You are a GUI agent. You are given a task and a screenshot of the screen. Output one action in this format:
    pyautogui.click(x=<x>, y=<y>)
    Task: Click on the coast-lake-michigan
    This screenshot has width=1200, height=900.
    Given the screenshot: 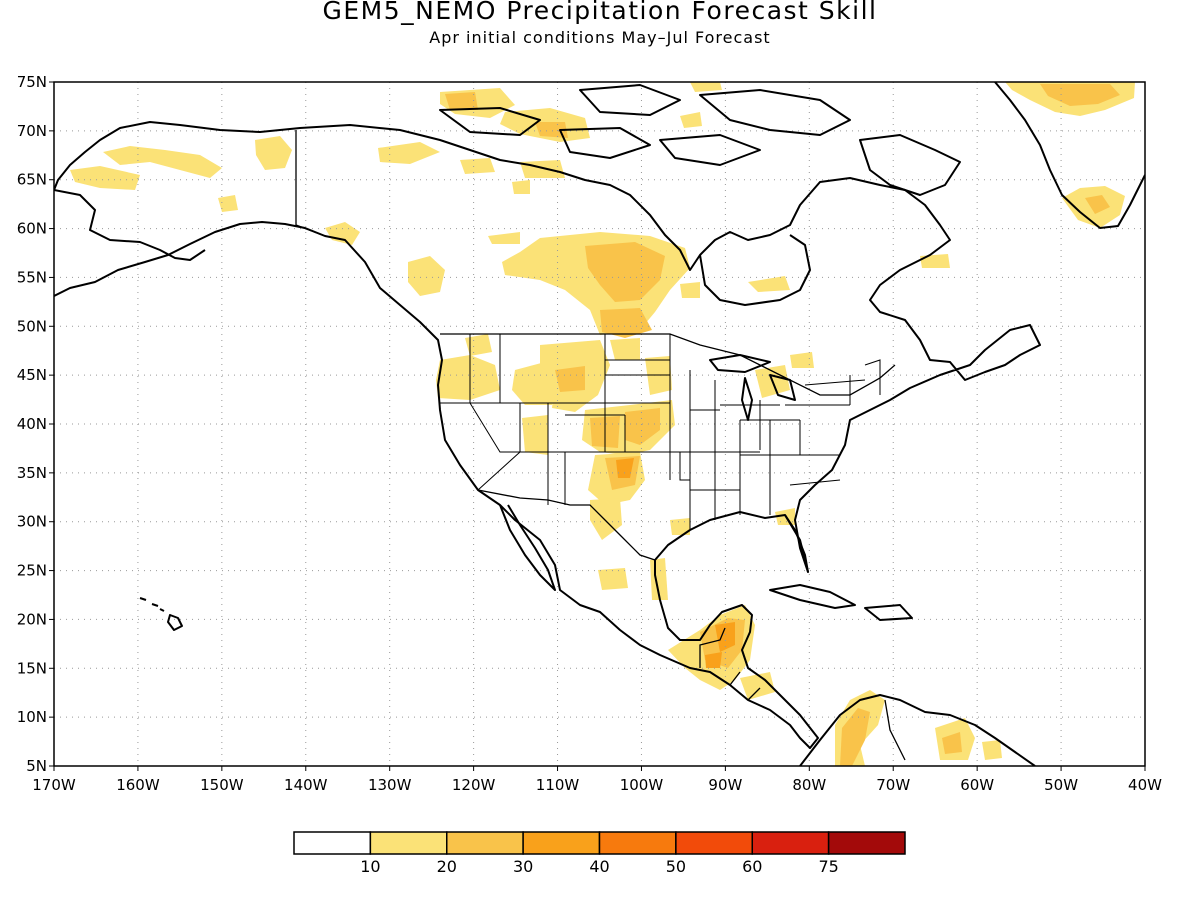 What is the action you would take?
    pyautogui.click(x=747, y=399)
    